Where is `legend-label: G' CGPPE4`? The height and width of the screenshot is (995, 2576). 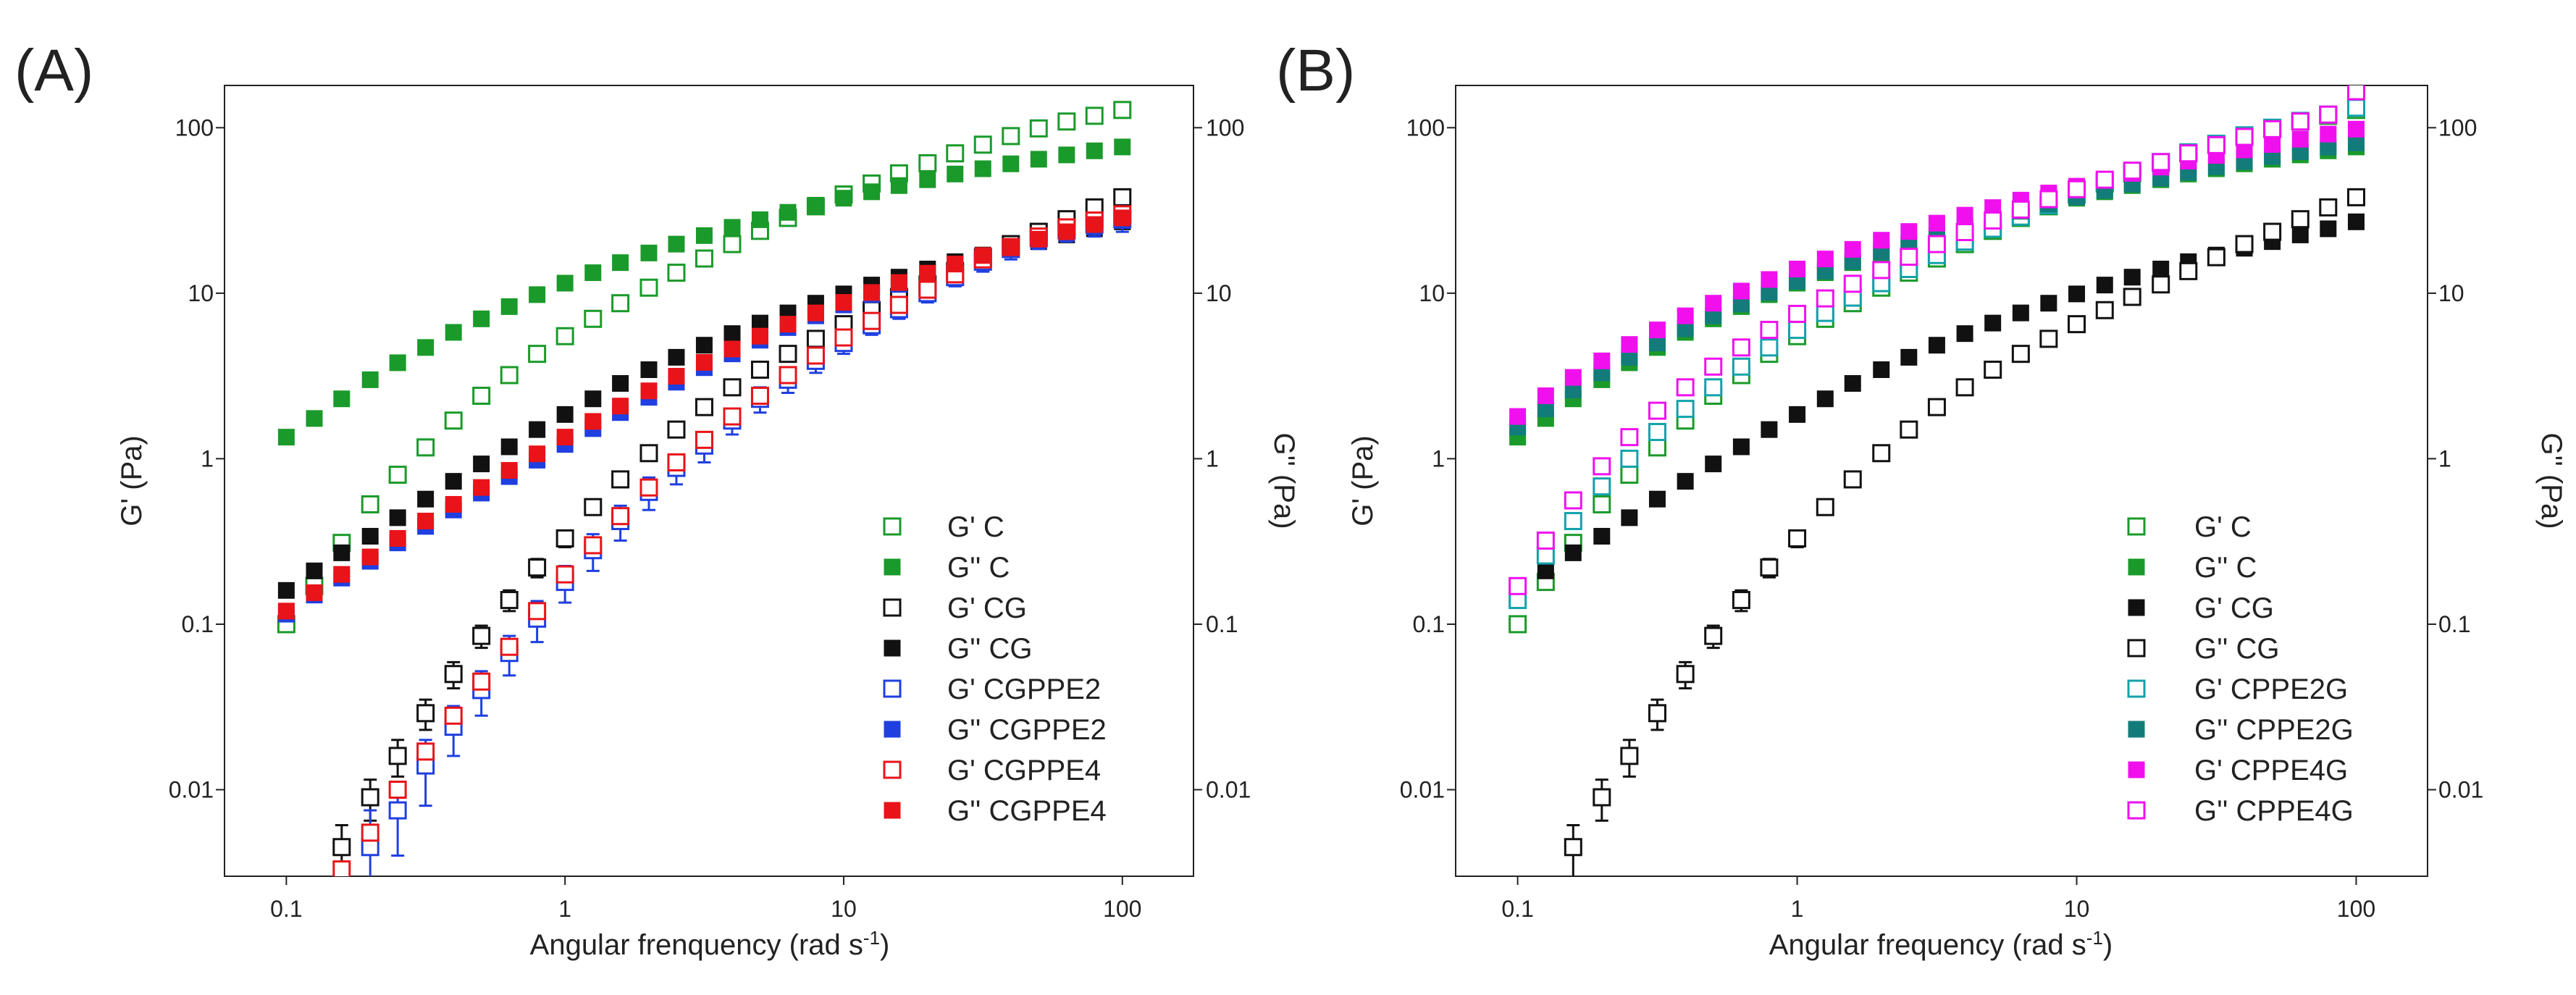 legend-label: G' CGPPE4 is located at coordinates (1024, 771).